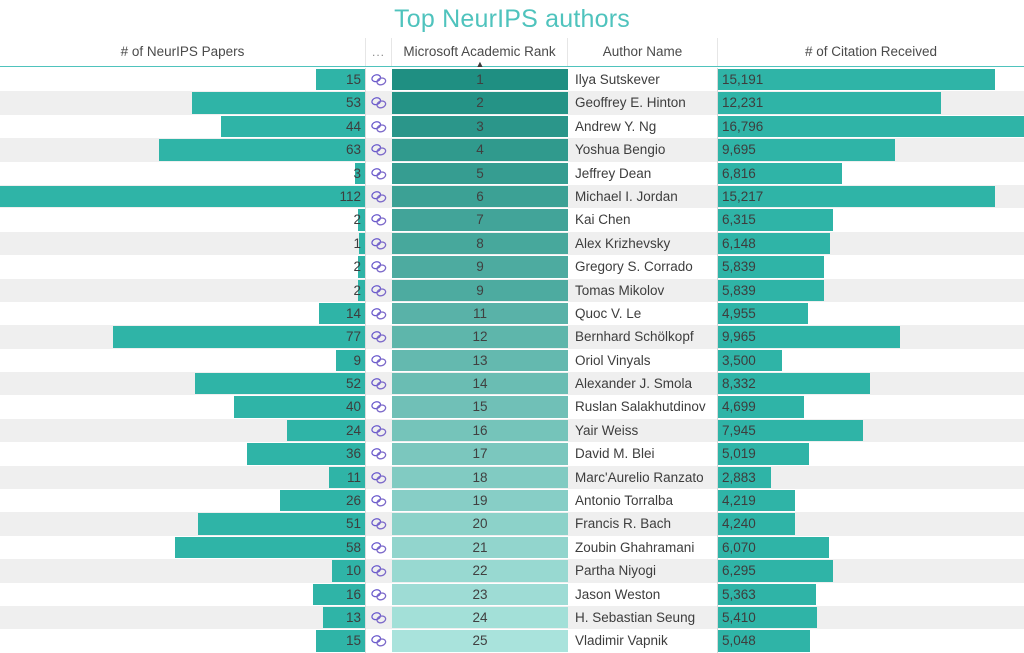 The image size is (1024, 653). Describe the element at coordinates (480, 640) in the screenshot. I see `cell-rank: 25` at that location.